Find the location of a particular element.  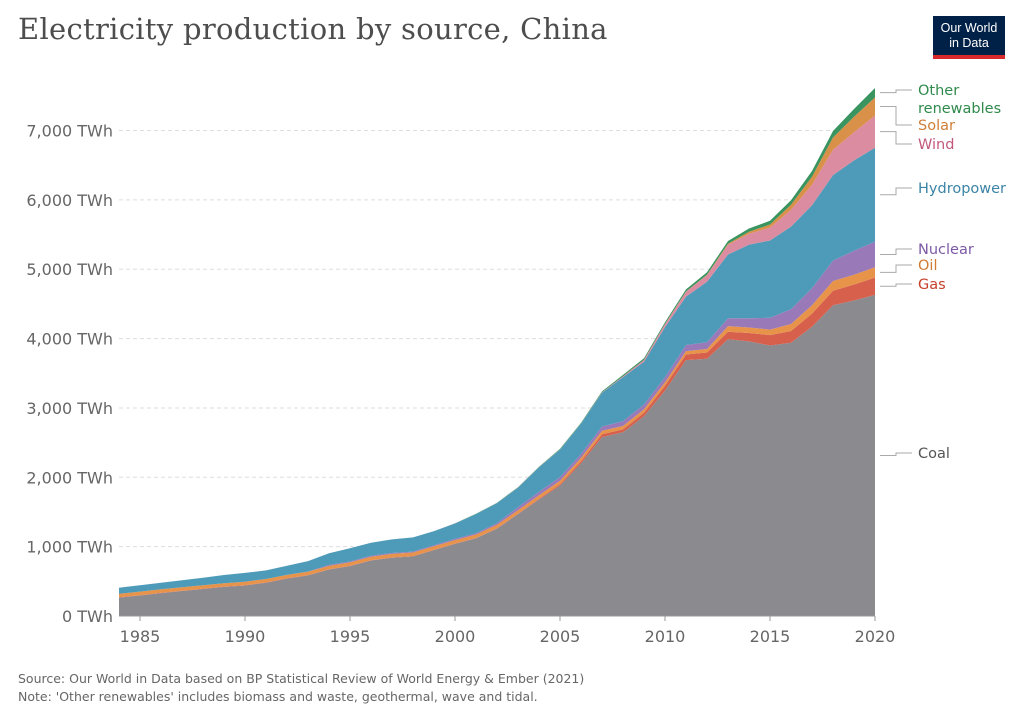

x-tick-label: 1995 is located at coordinates (350, 636).